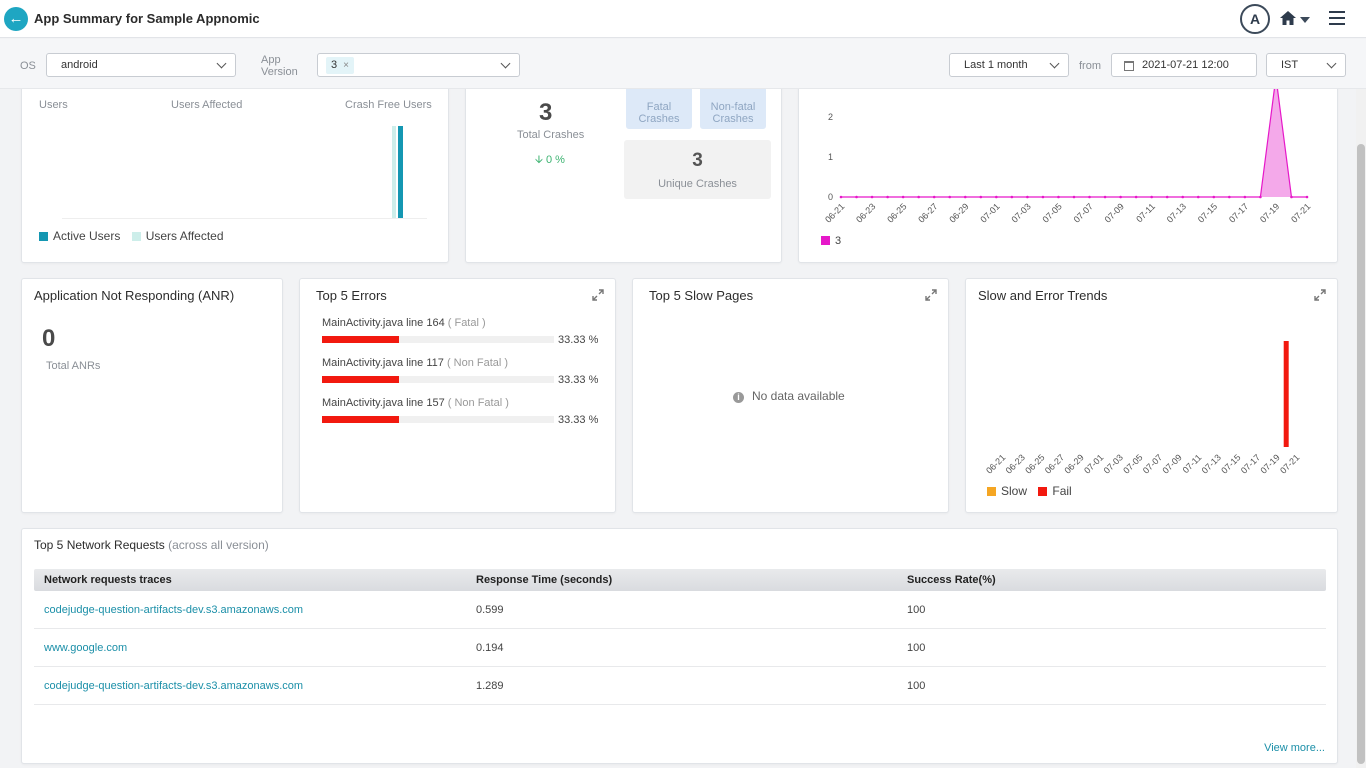 The height and width of the screenshot is (768, 1366). I want to click on unique-crashes-label: Unique Crashes, so click(697, 184).